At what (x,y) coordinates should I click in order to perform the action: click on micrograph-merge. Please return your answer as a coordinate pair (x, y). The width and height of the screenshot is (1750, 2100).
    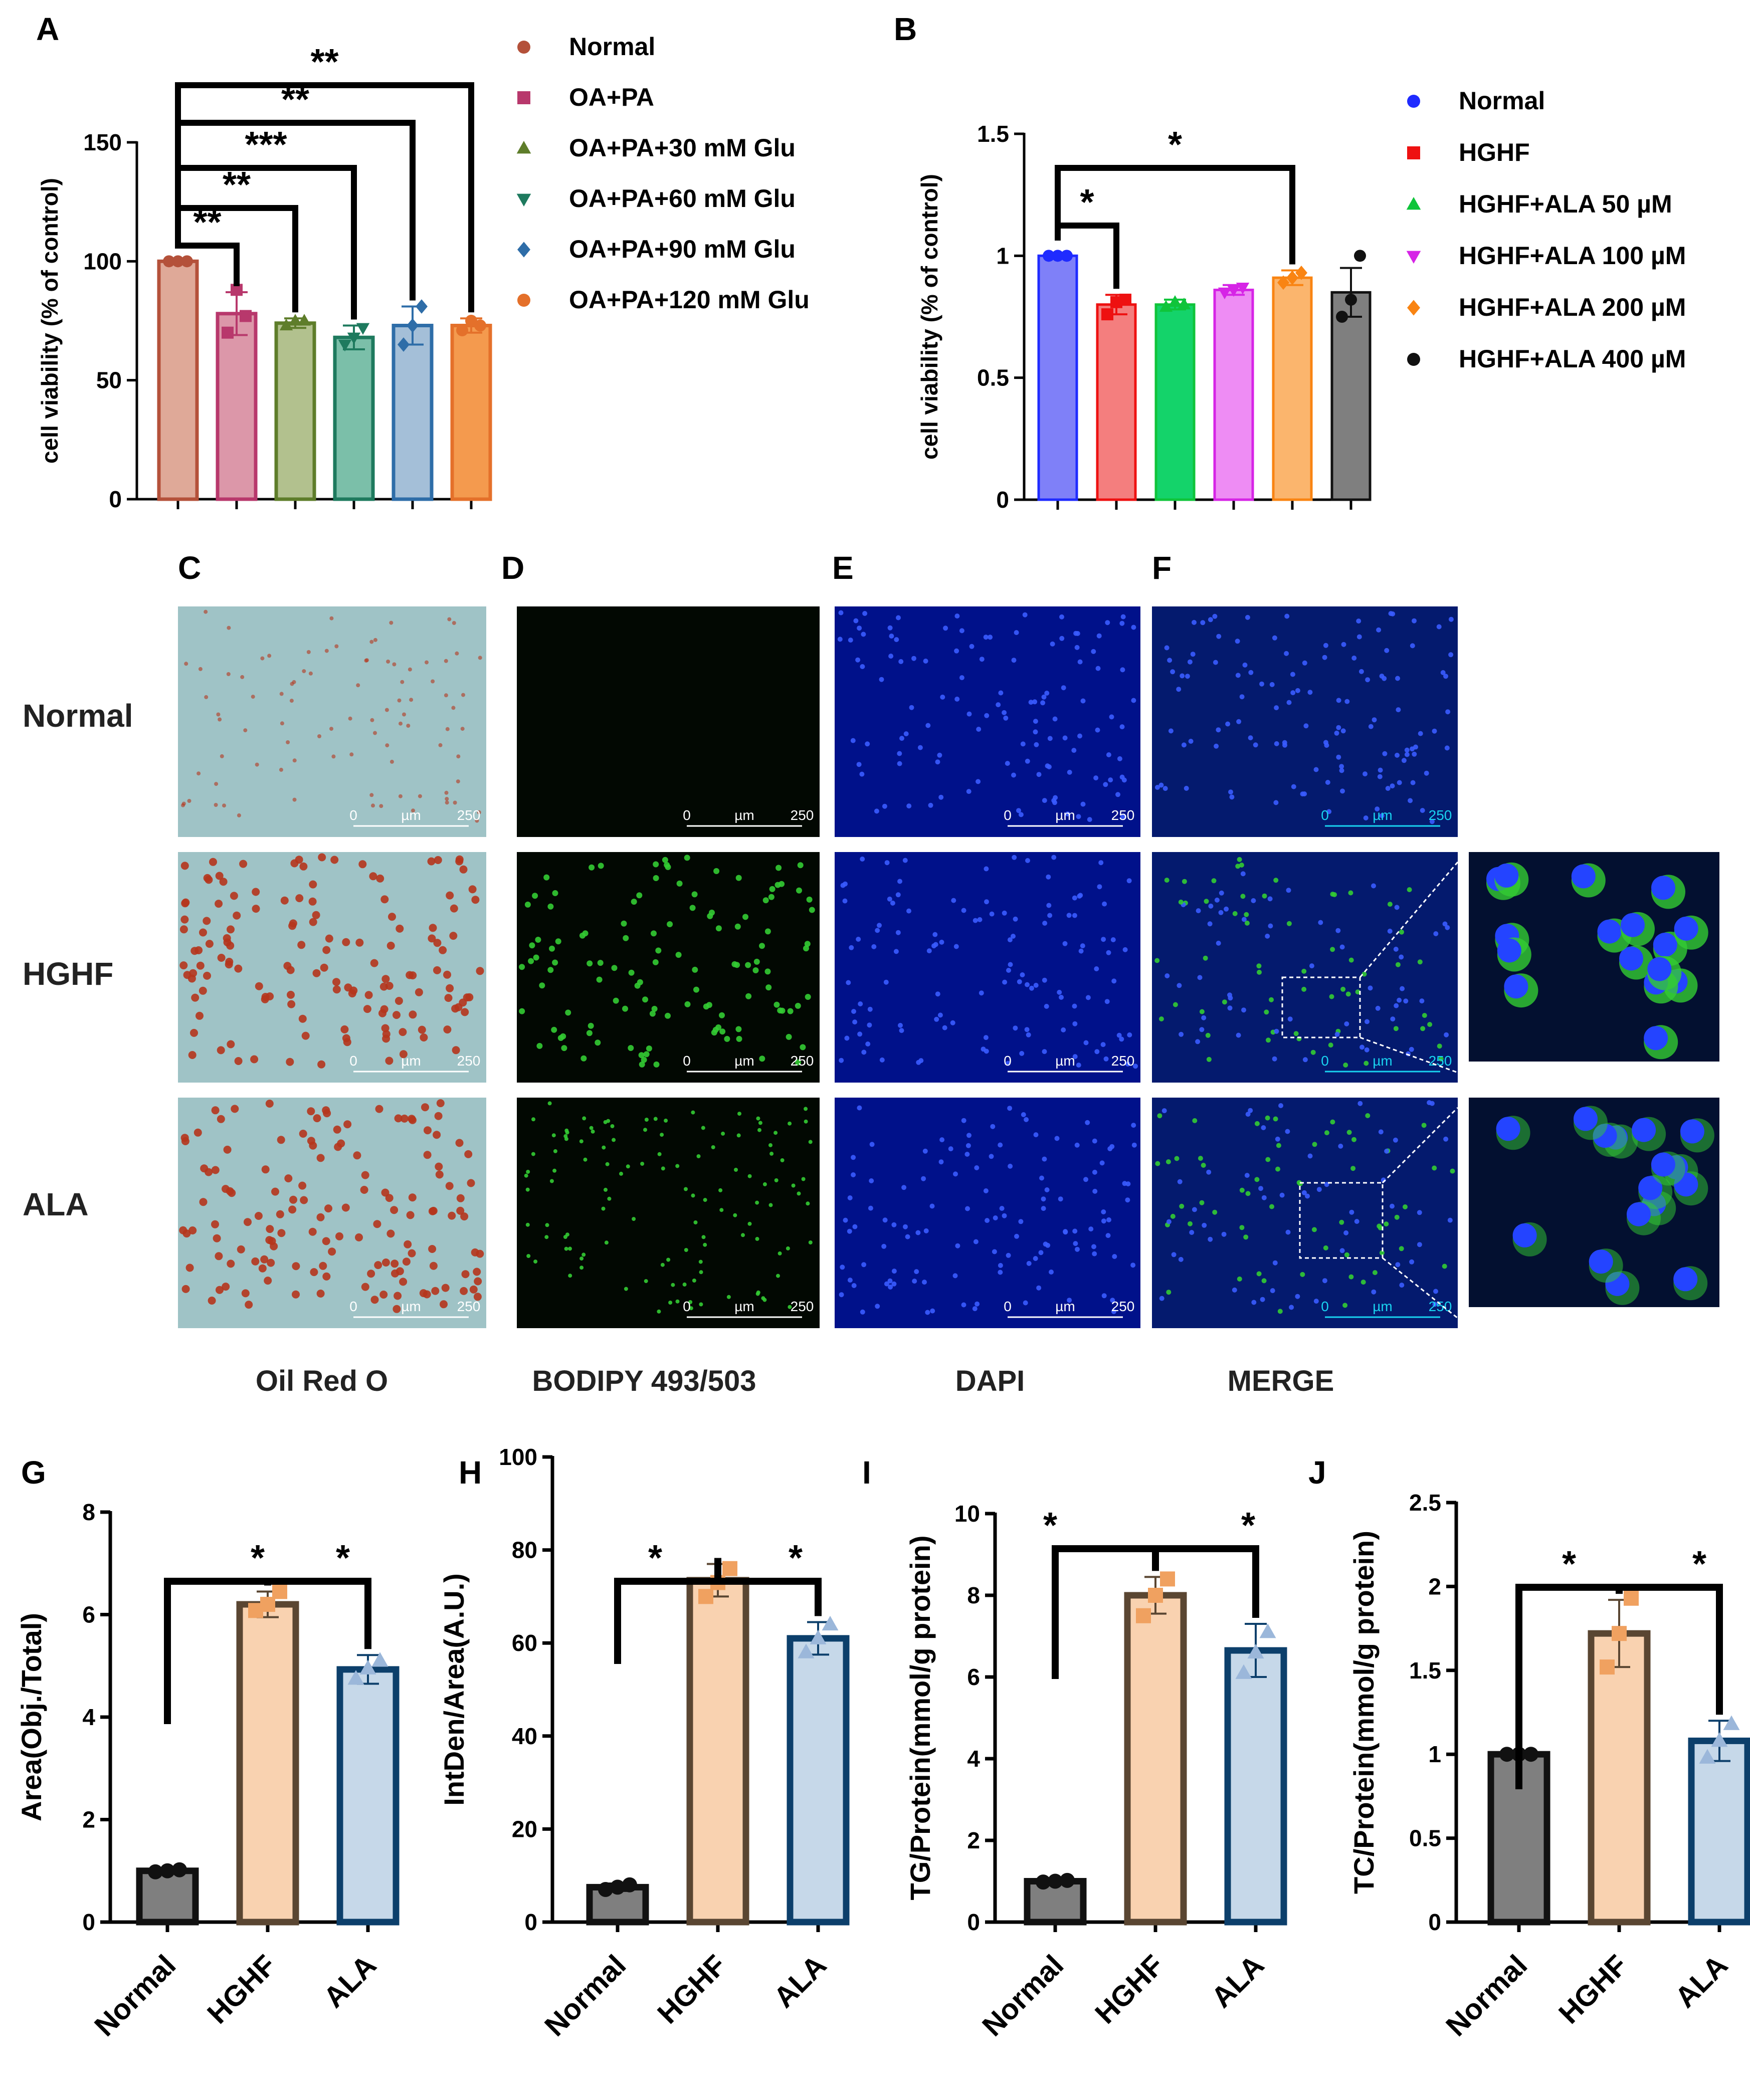
    Looking at the image, I should click on (1305, 721).